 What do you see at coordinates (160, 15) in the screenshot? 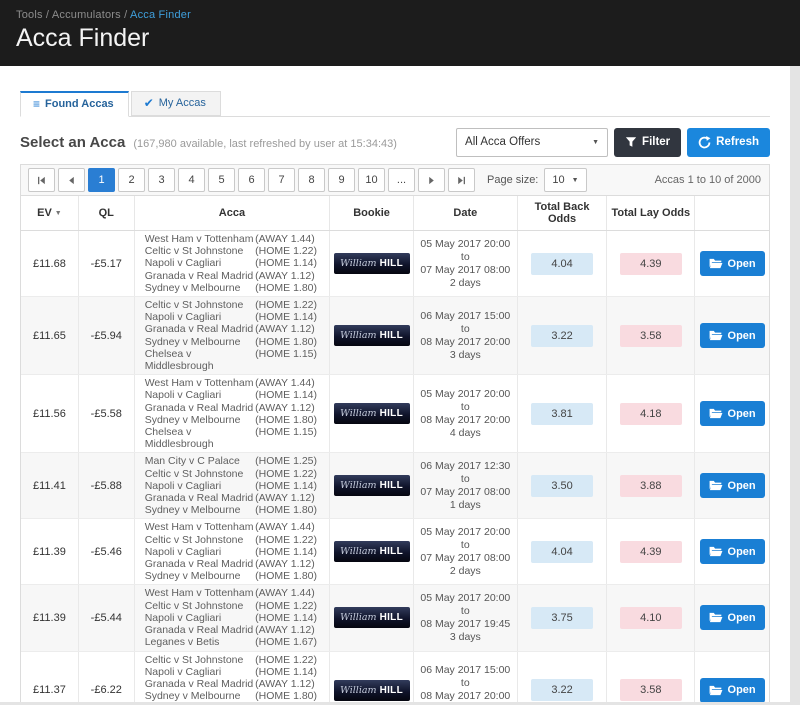
I see `breadcrumb-current-link: Acca Finder` at bounding box center [160, 15].